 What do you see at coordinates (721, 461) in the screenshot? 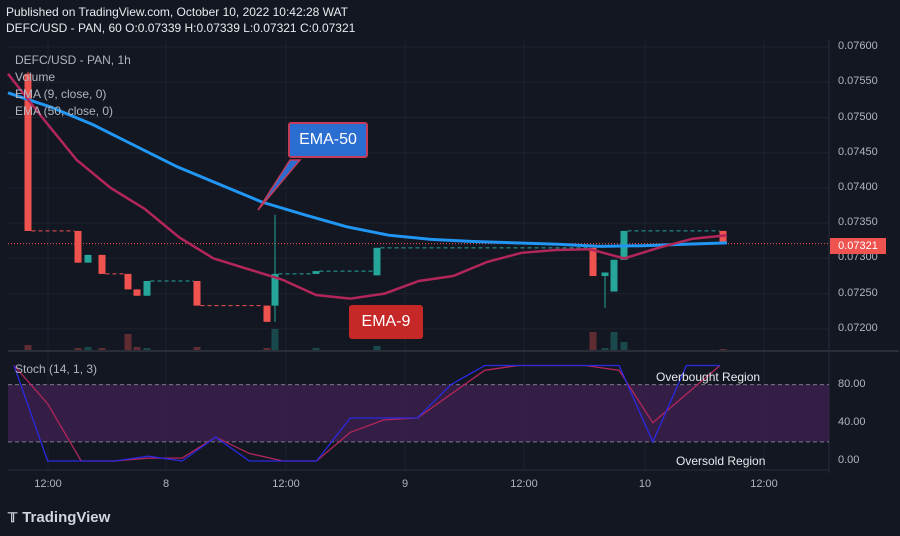
I see `oversold-label: Oversold Region` at bounding box center [721, 461].